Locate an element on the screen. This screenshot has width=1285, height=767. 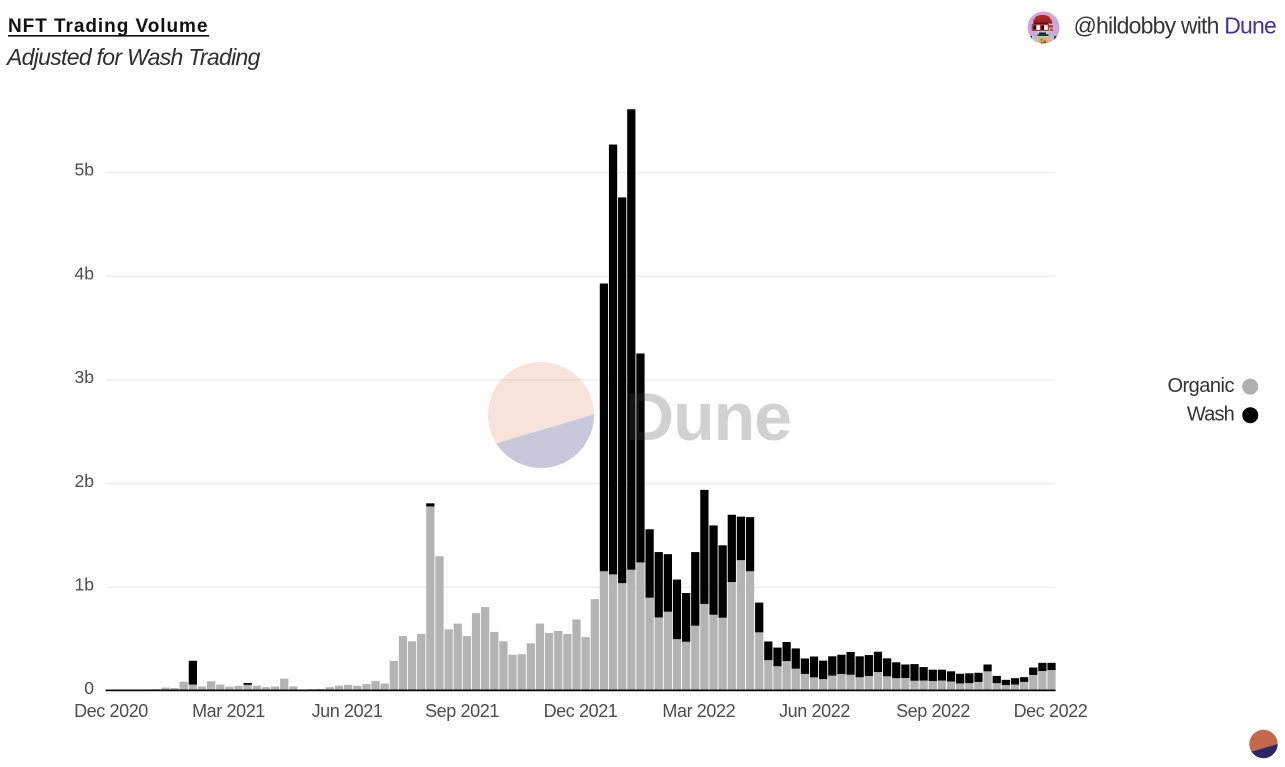
svg-text: Sep 2021 is located at coordinates (462, 711).